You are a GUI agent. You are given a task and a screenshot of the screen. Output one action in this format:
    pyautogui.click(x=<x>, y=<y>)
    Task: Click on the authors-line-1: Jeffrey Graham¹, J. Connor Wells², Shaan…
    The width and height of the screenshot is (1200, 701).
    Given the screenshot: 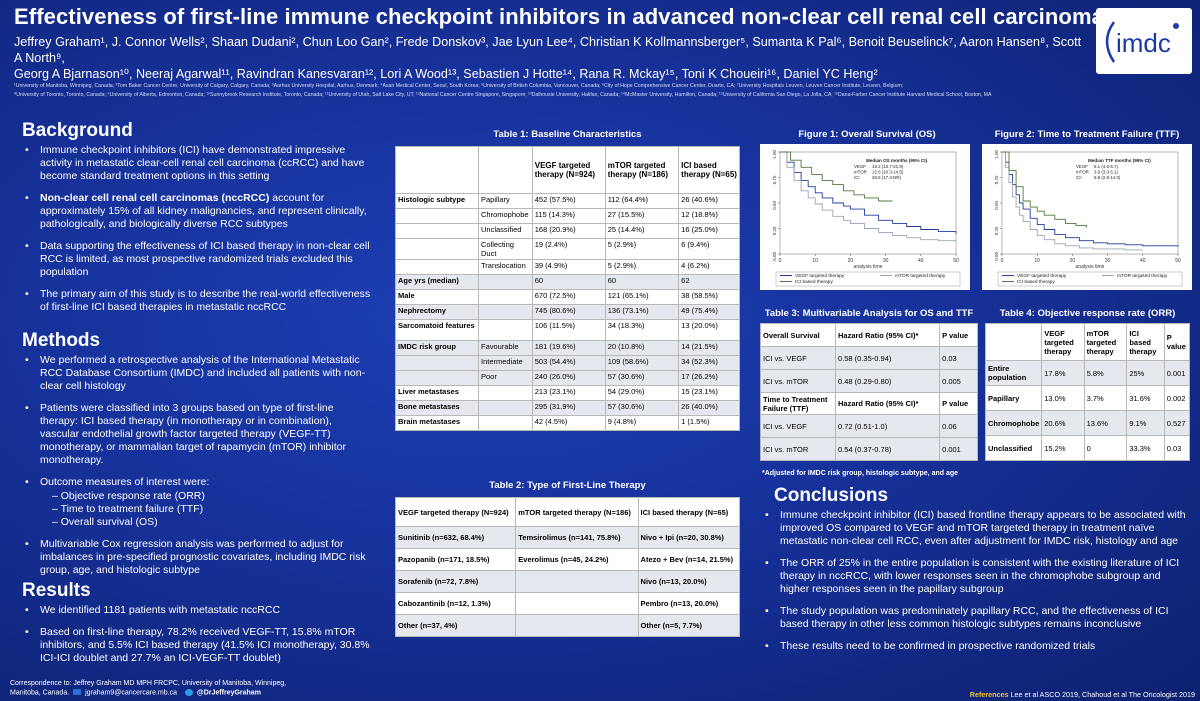 What is the action you would take?
    pyautogui.click(x=548, y=50)
    